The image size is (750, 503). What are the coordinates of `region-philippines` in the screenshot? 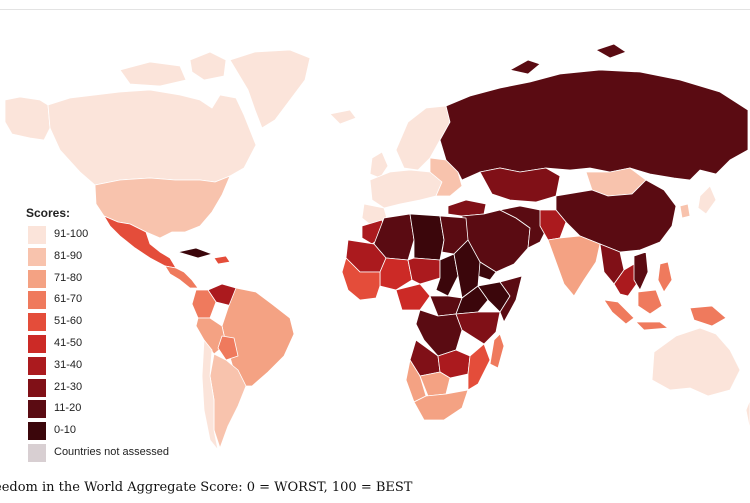 It's located at (665, 277).